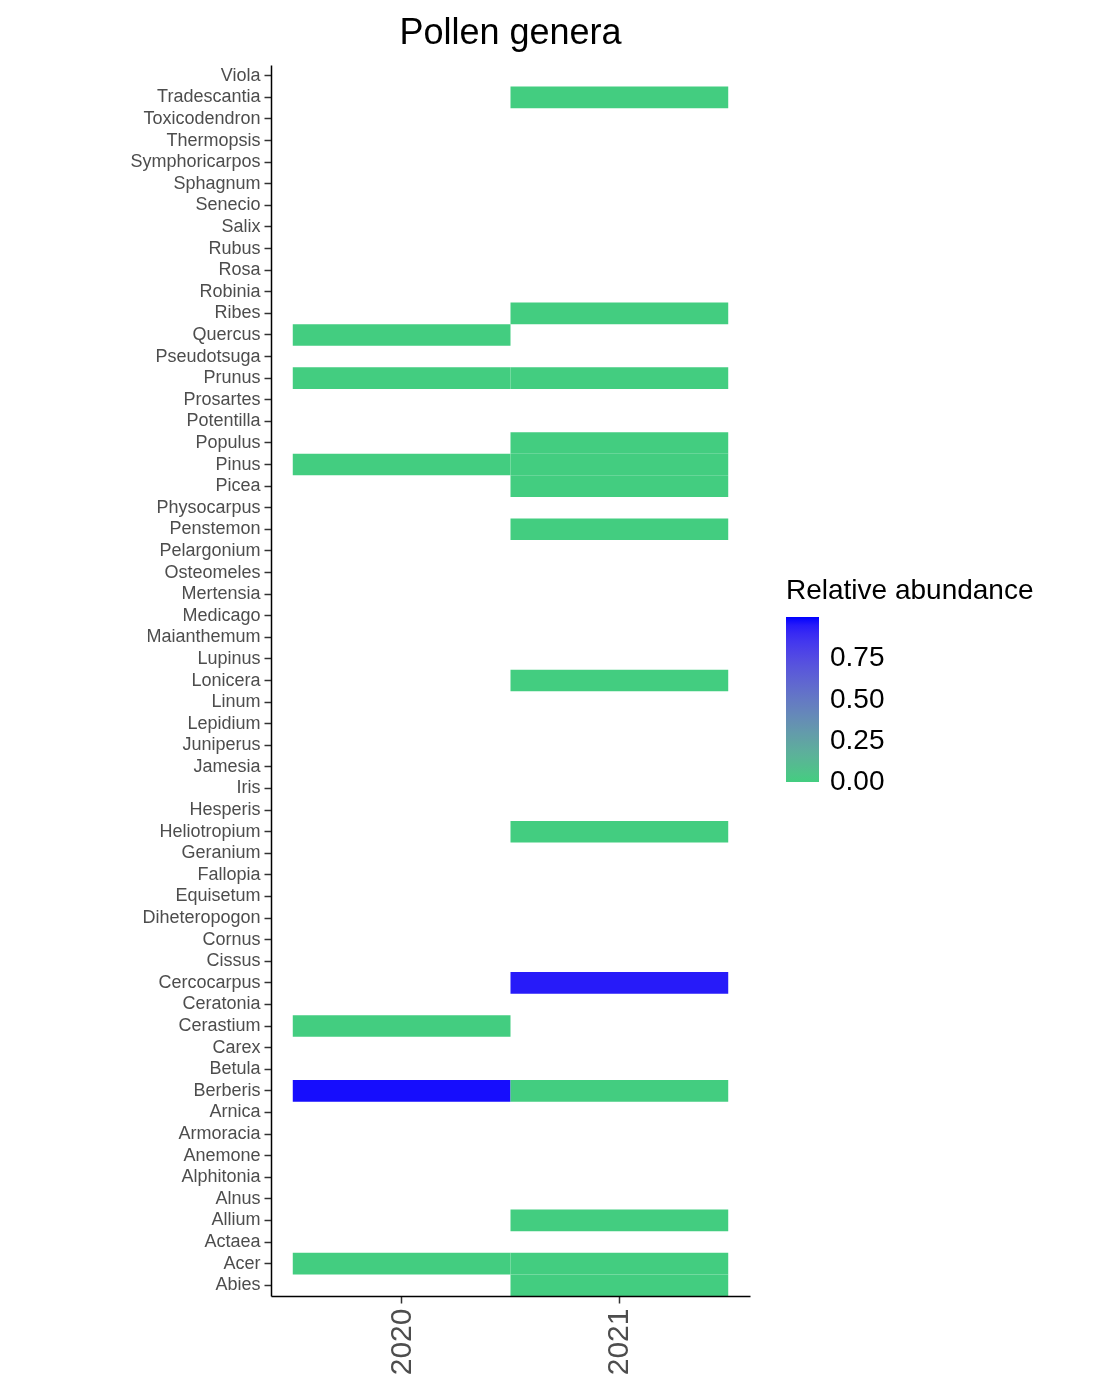  I want to click on y-tick-label: Osteomeles, so click(212, 571).